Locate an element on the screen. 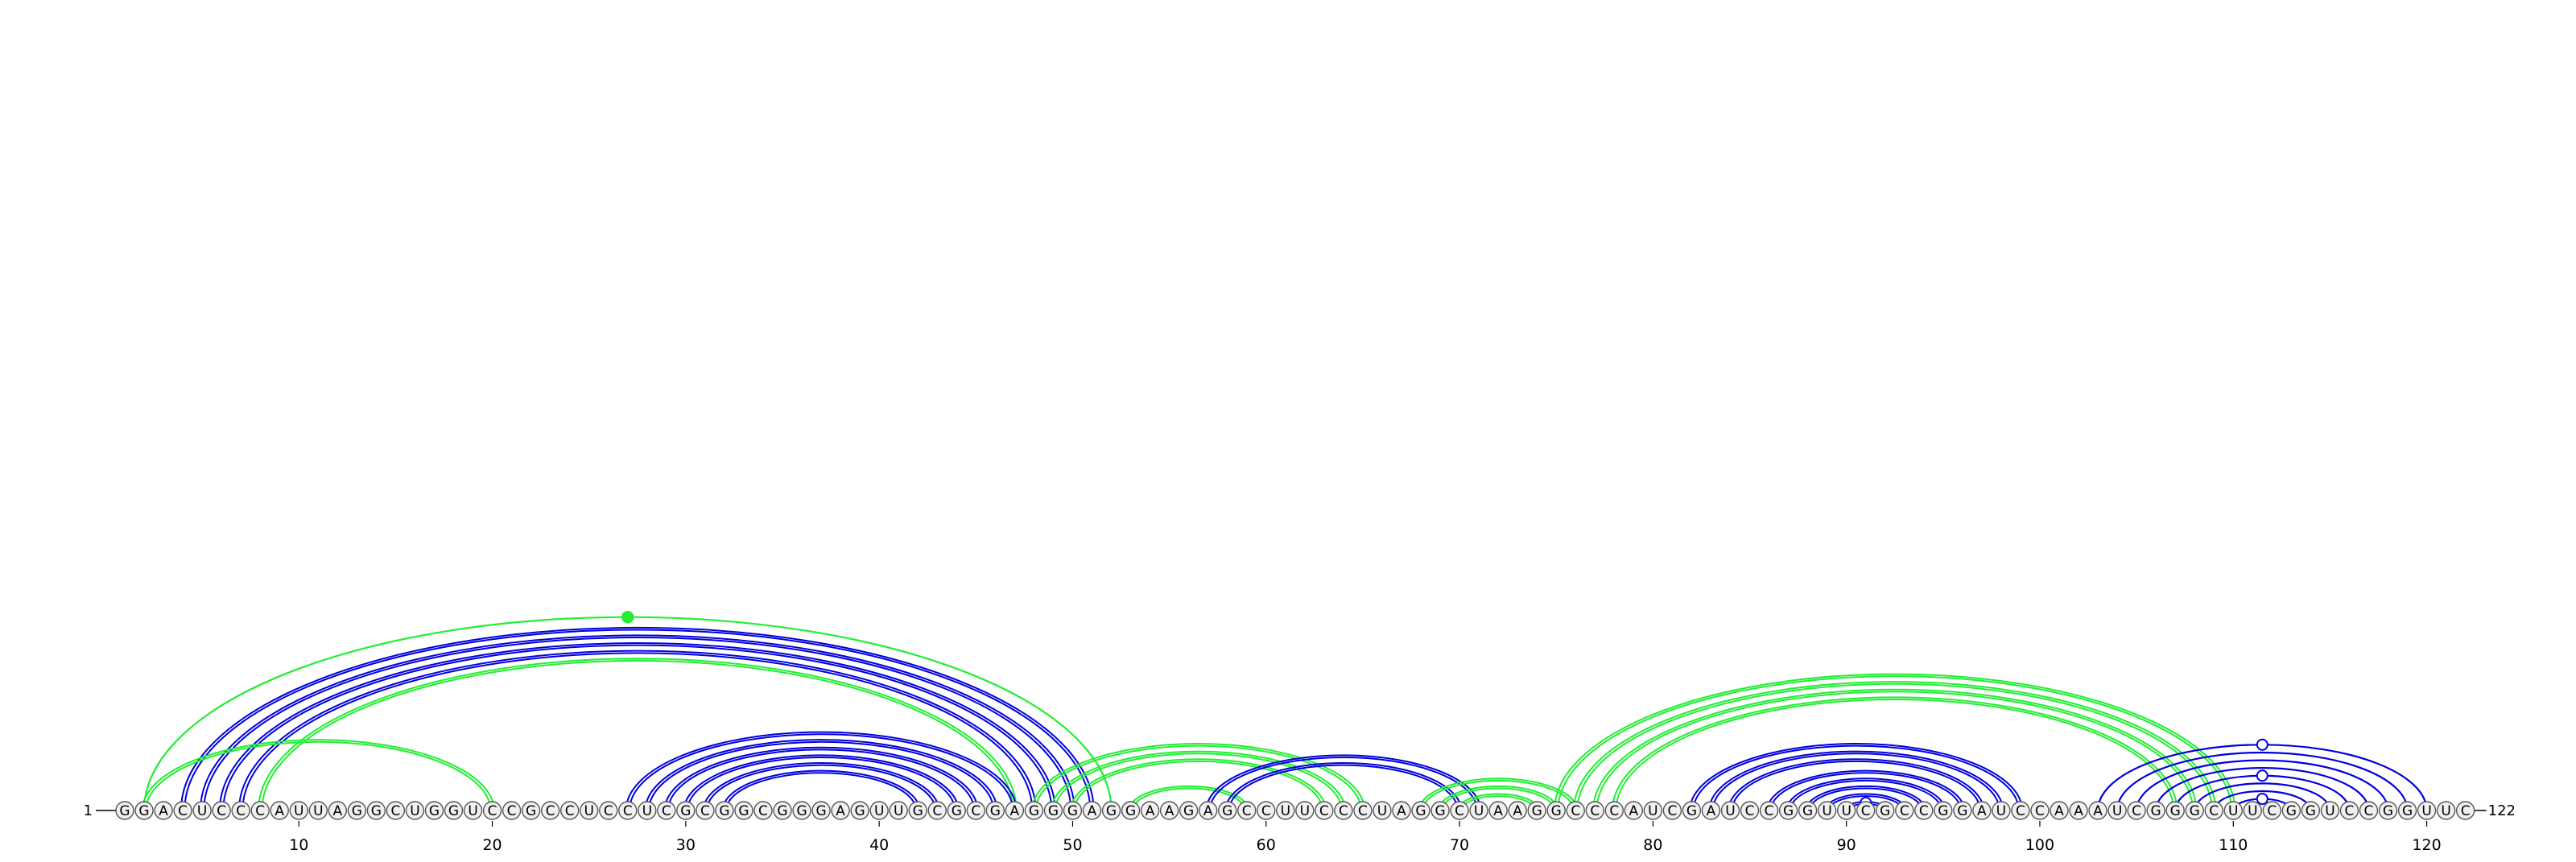 The height and width of the screenshot is (862, 2576). nucleotide: U is located at coordinates (1478, 810).